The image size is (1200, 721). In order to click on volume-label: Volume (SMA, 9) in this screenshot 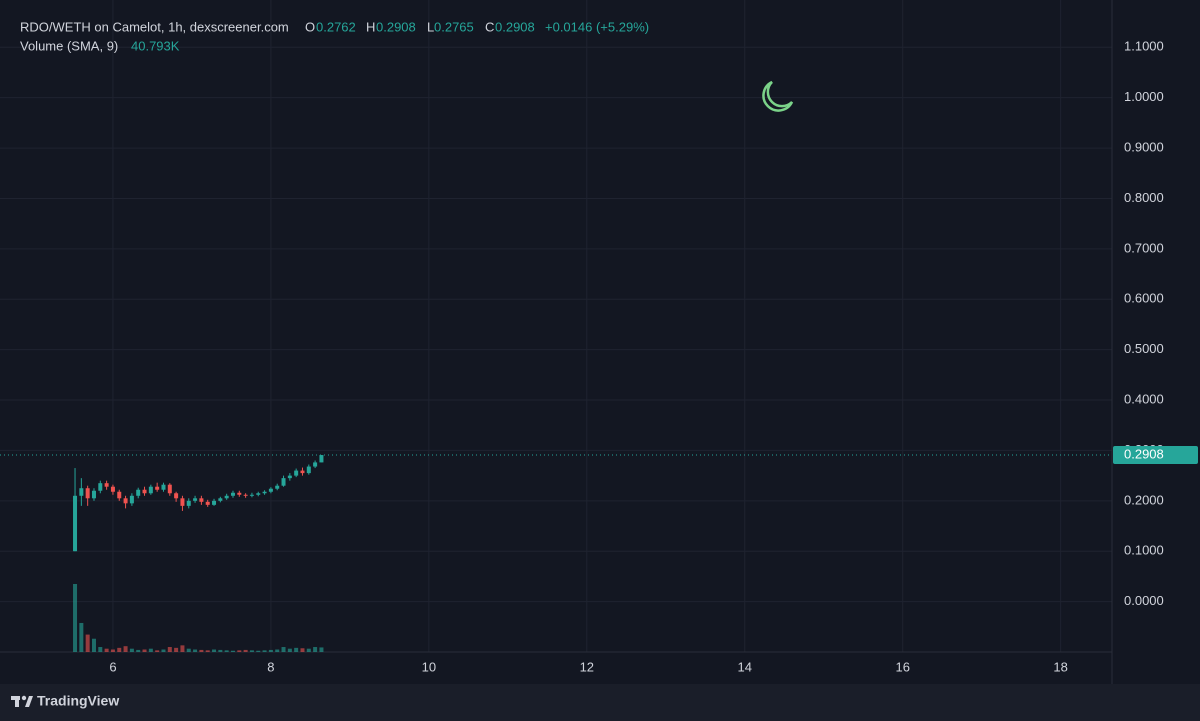, I will do `click(69, 45)`.